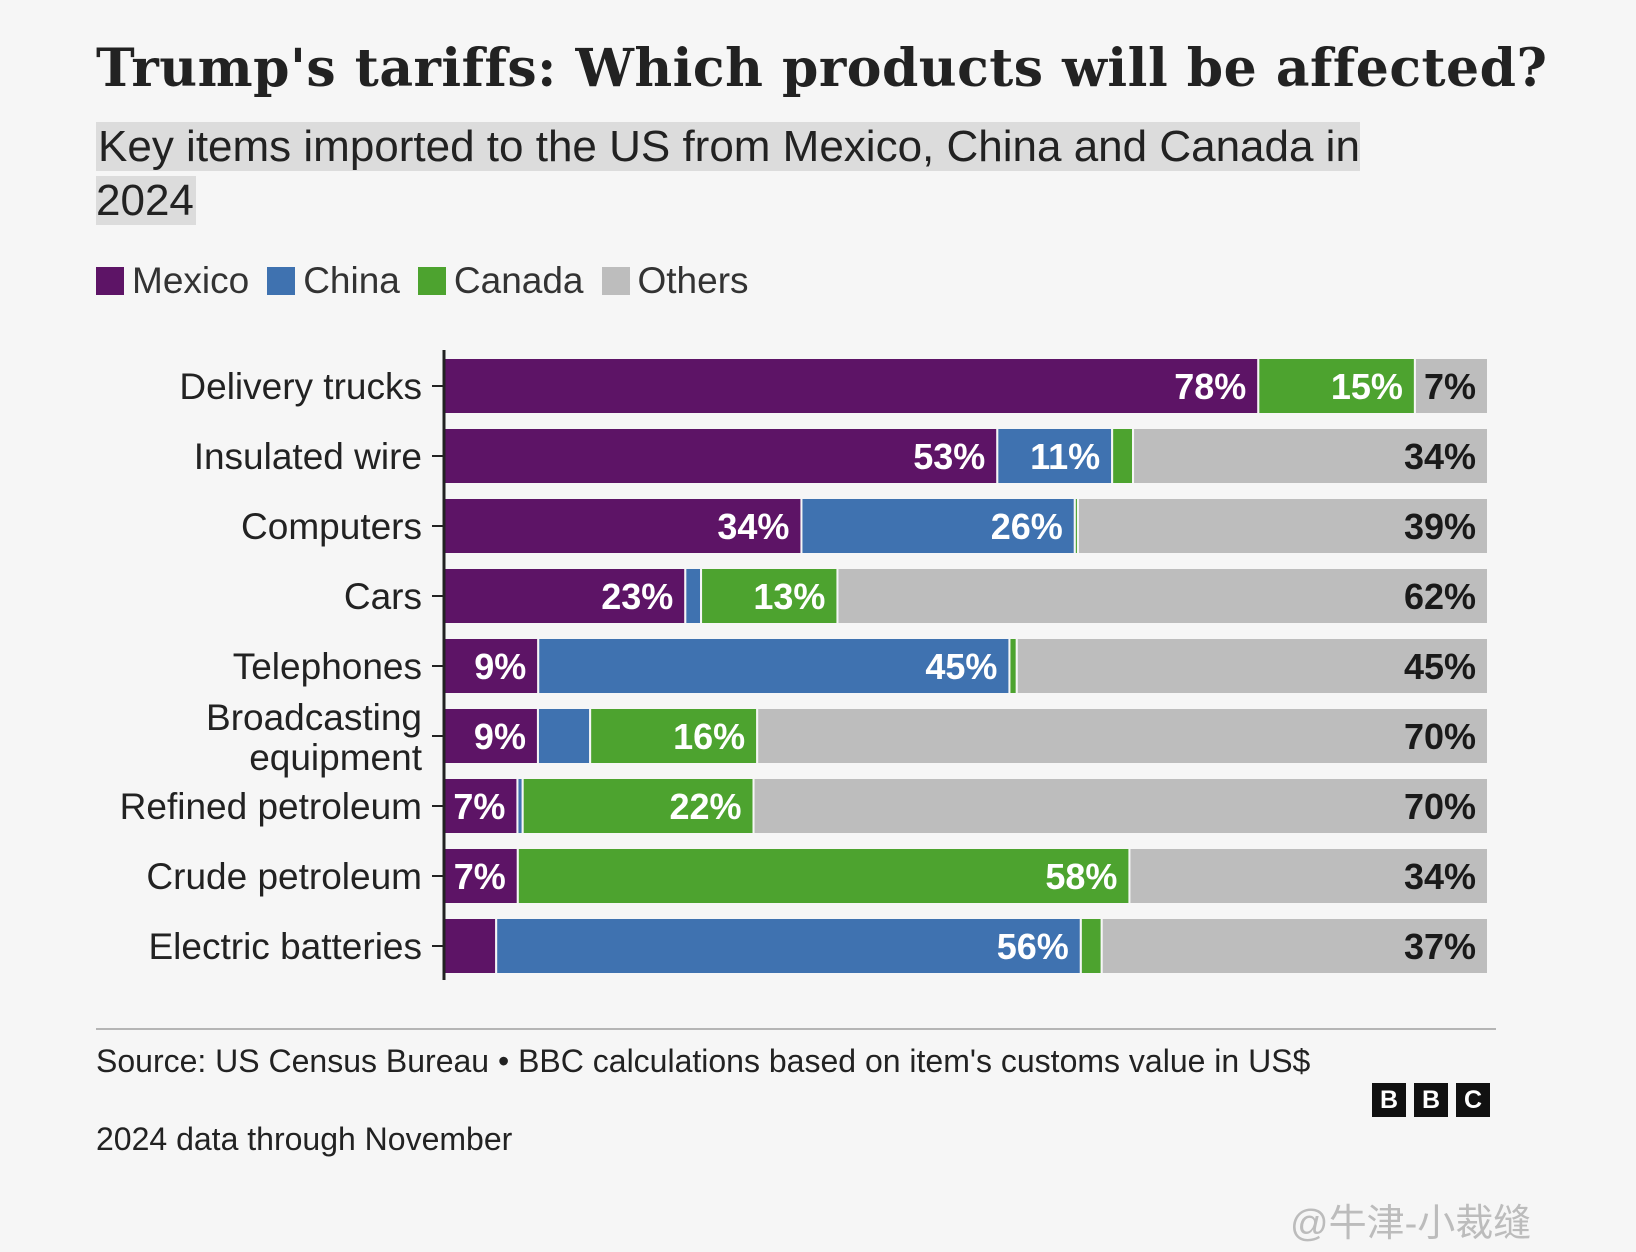  I want to click on data-label: 56%, so click(1033, 946).